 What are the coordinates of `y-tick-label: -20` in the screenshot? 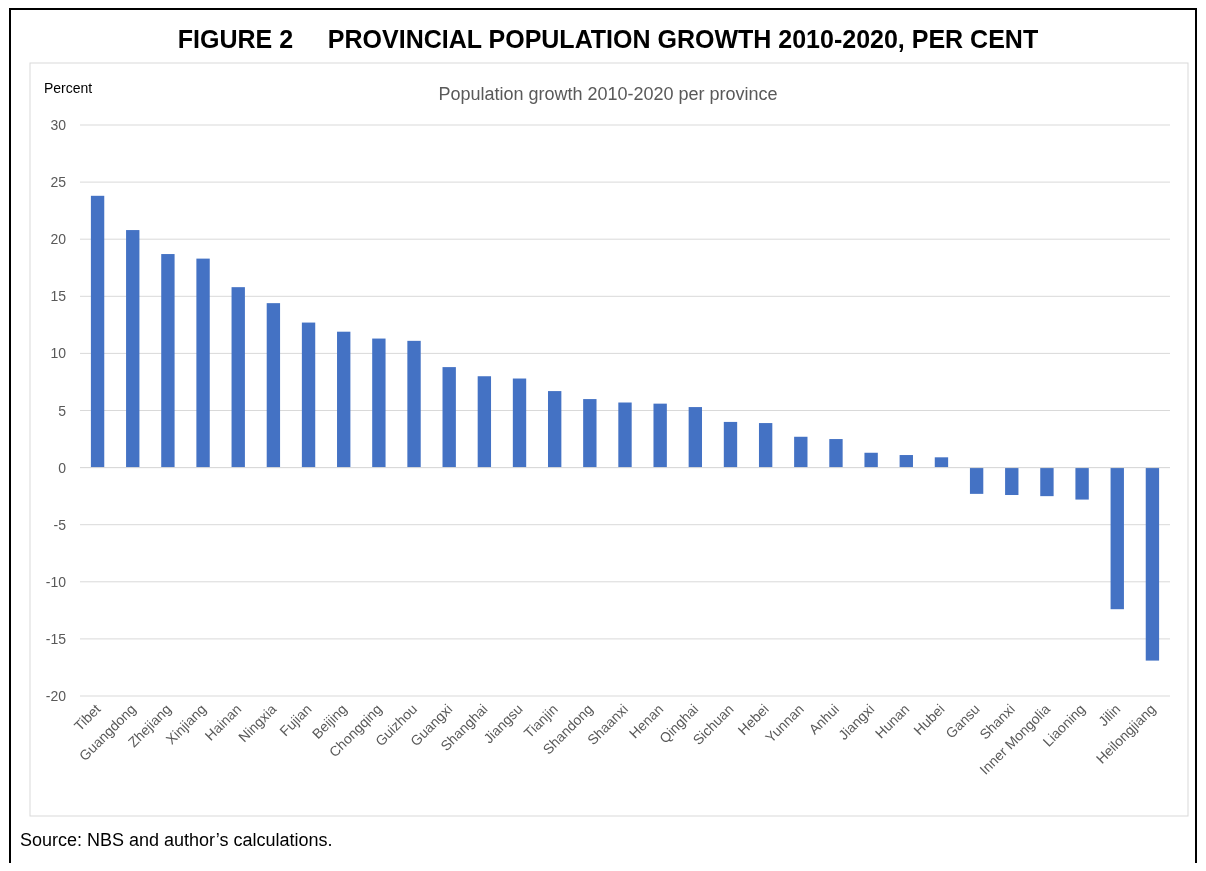 It's located at (56, 696).